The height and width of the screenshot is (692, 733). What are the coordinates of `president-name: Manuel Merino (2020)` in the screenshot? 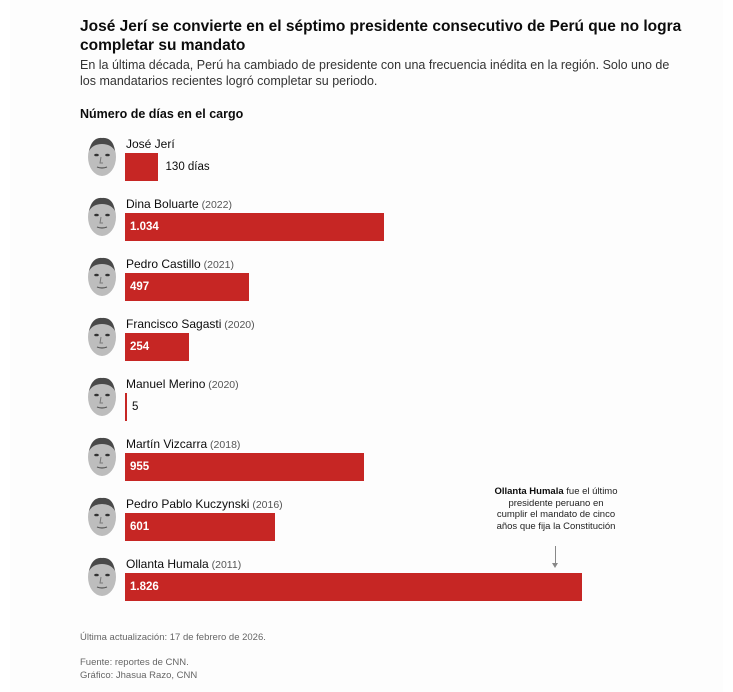 It's located at (182, 384).